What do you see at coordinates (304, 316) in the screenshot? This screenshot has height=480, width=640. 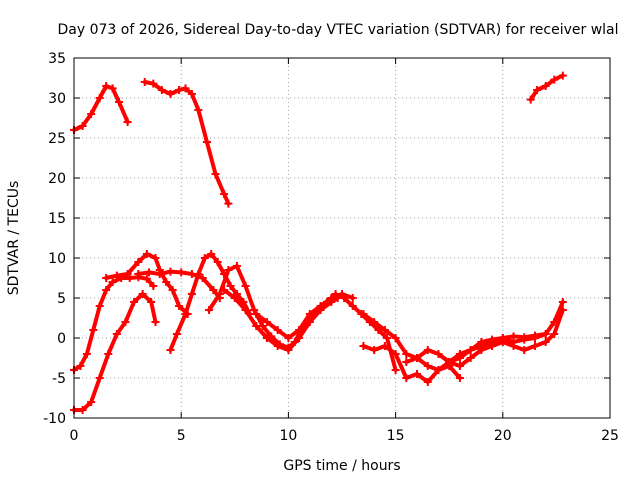 I see `series-arc-h` at bounding box center [304, 316].